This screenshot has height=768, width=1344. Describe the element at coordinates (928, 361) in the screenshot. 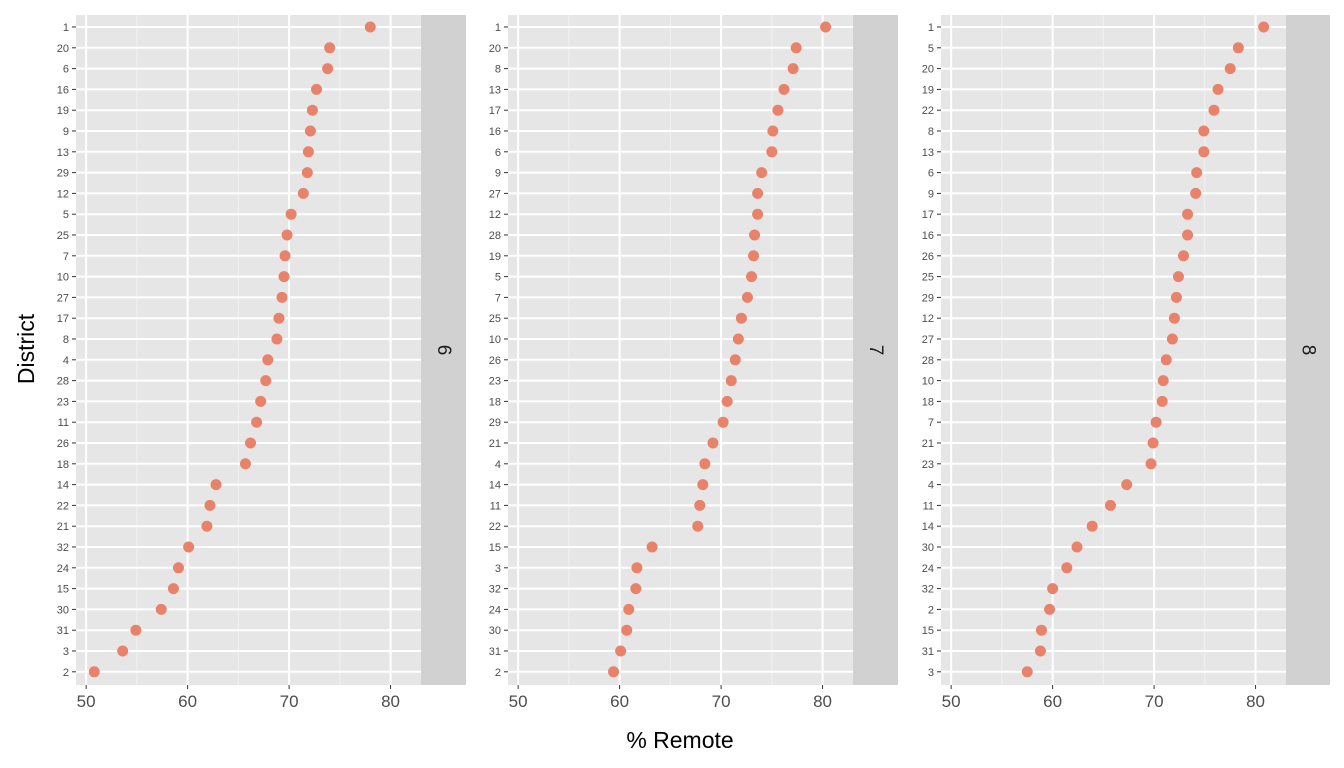

I see `y-tick-label: 28` at that location.